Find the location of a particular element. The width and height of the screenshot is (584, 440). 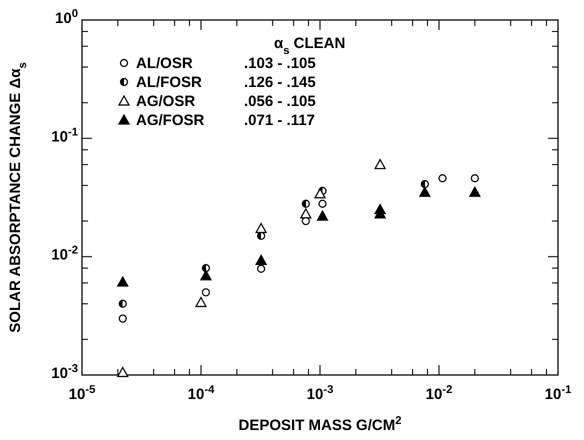

y-tick-label: 10$^{-3}$ is located at coordinates (64, 372).